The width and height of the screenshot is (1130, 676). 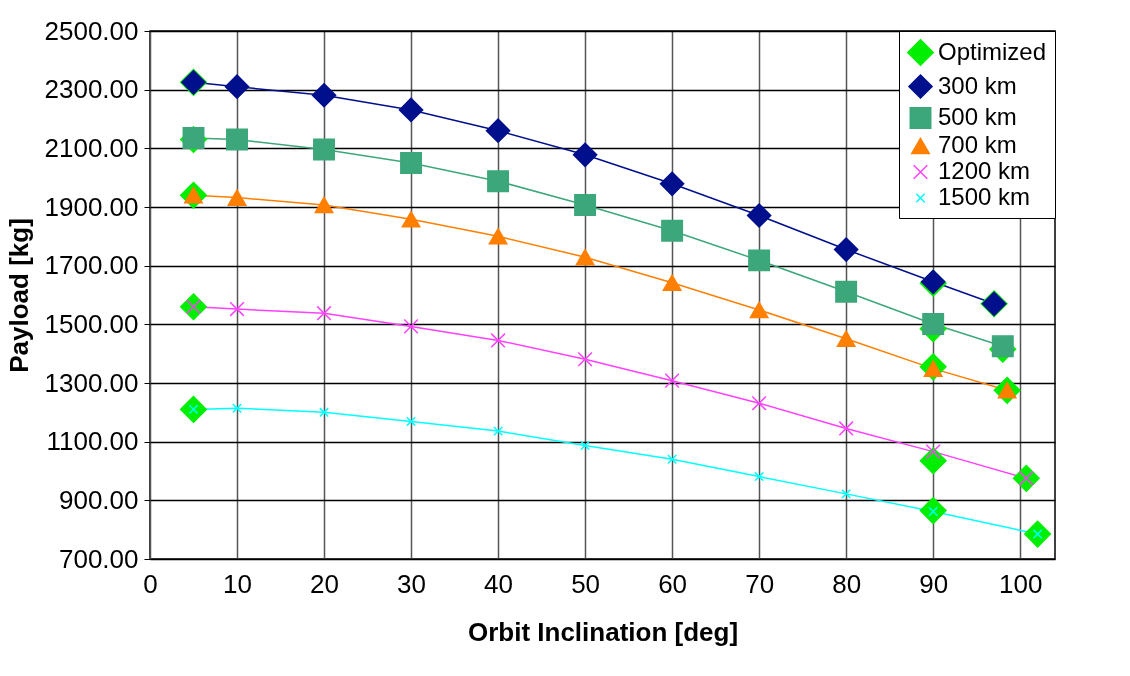 I want to click on x-tick-label: 90, so click(x=934, y=583).